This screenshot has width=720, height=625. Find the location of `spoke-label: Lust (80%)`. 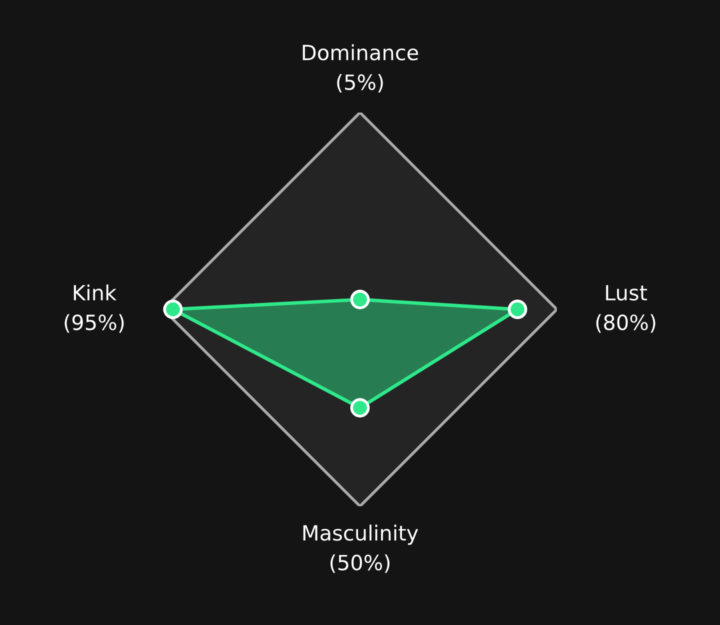

spoke-label: Lust (80%) is located at coordinates (626, 309).